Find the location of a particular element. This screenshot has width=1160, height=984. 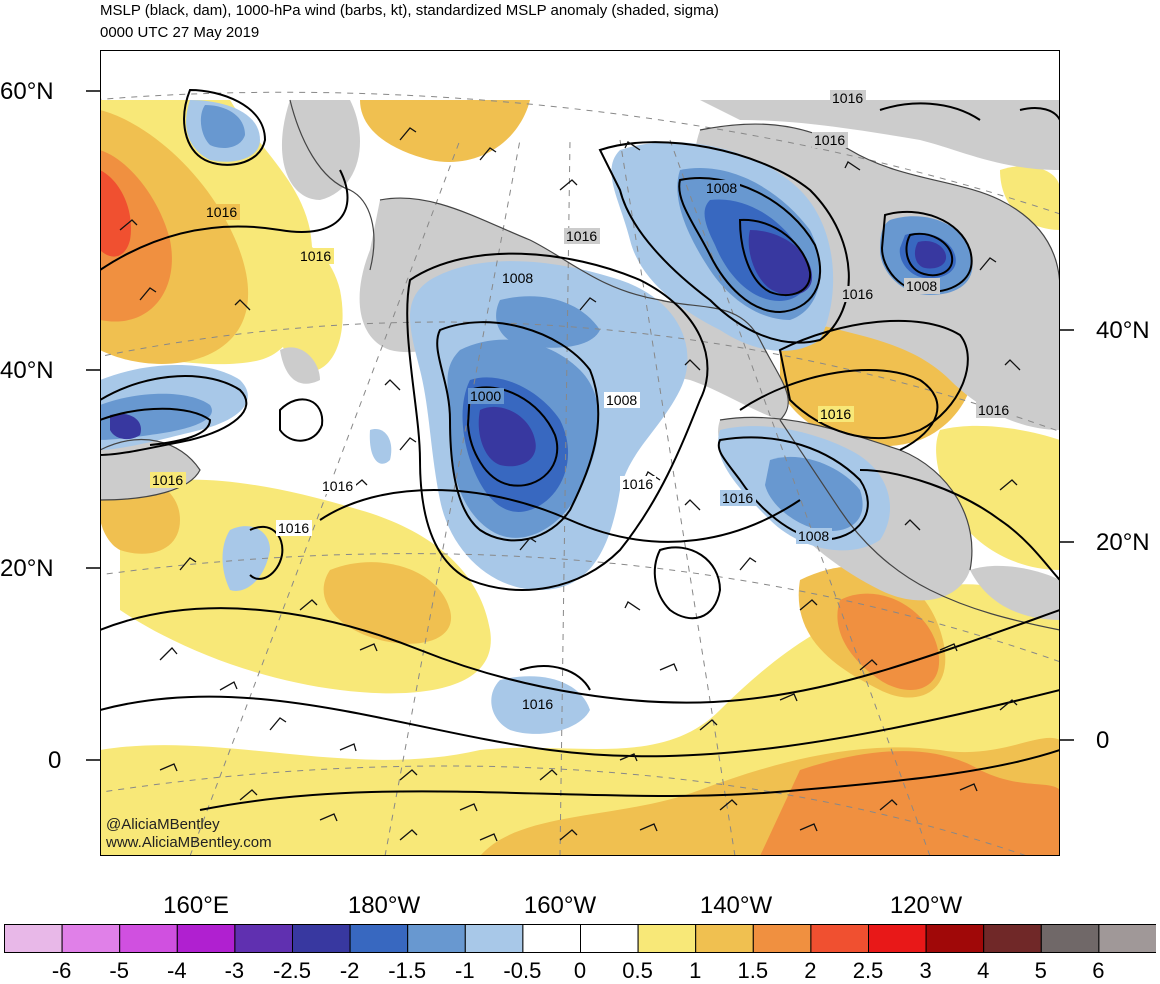

colorbar-label: 2.5 is located at coordinates (868, 970).